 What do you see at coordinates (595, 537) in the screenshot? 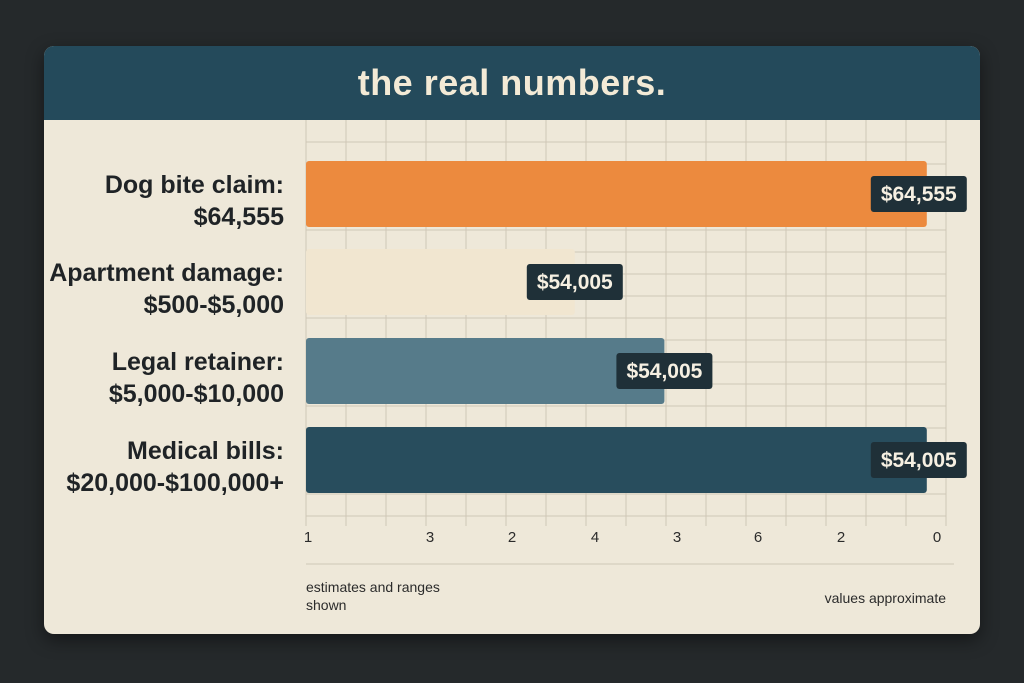
I see `x-tick-label: 4` at bounding box center [595, 537].